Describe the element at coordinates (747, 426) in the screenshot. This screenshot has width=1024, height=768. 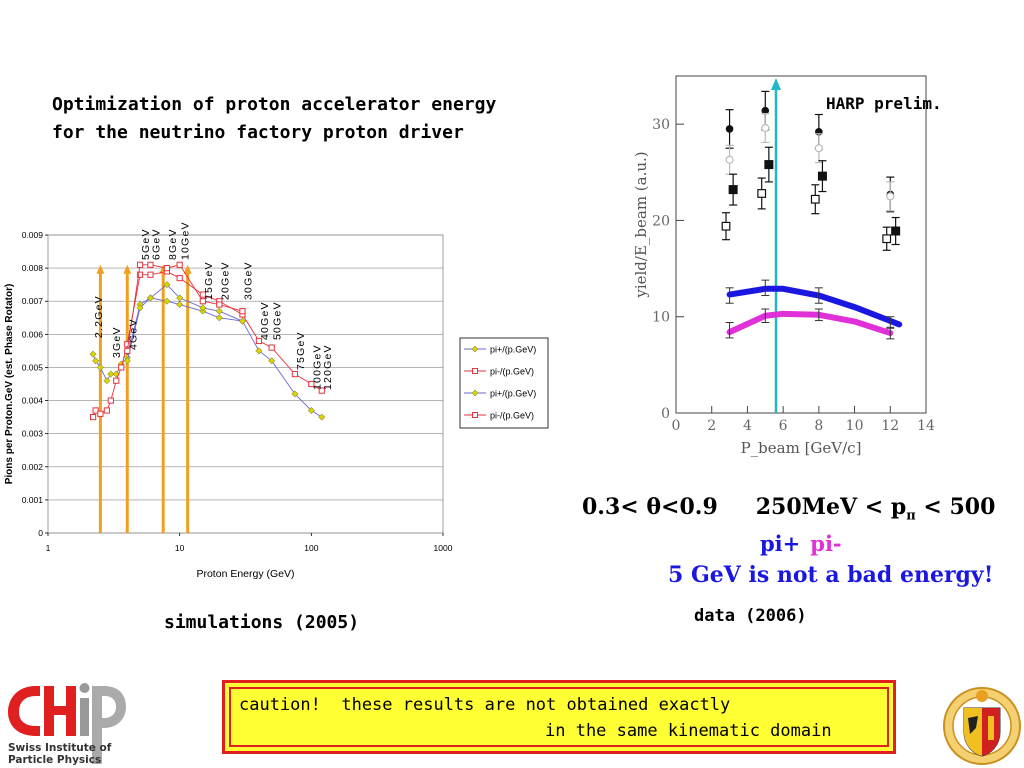
I see `harp-xtick-label: 4` at that location.